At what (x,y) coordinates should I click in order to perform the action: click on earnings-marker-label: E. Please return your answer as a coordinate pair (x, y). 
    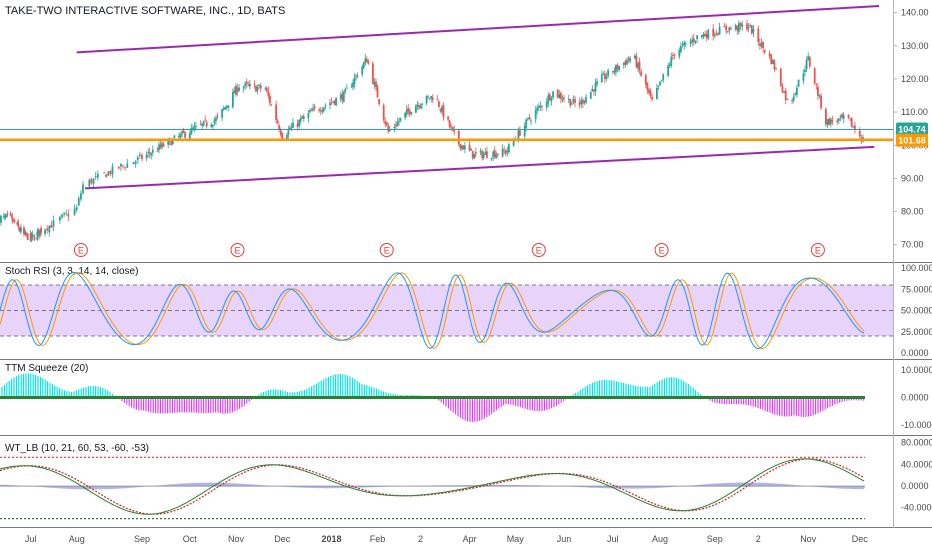
    Looking at the image, I should click on (539, 251).